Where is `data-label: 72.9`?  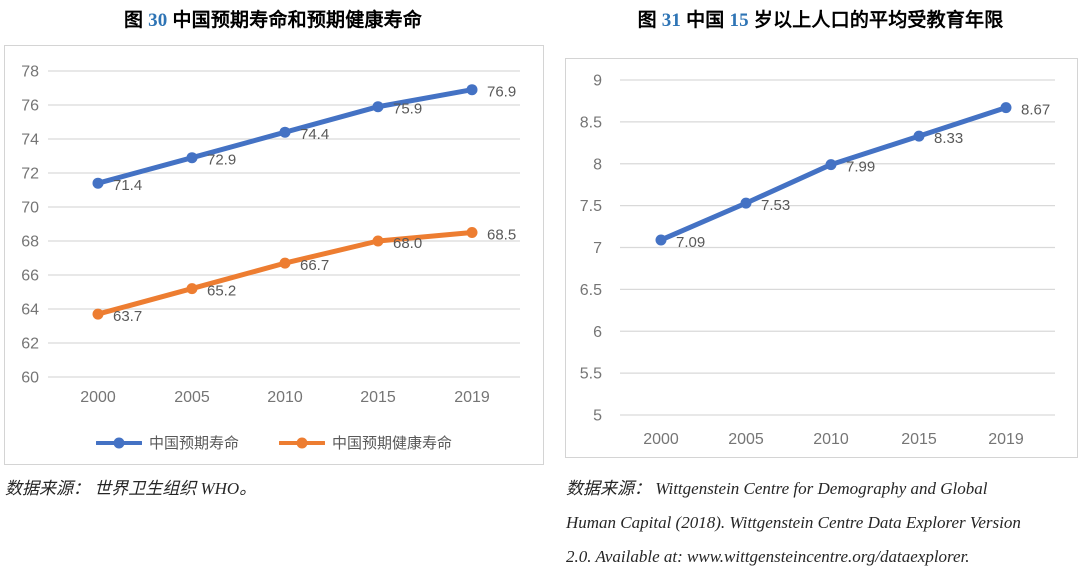 data-label: 72.9 is located at coordinates (221, 160).